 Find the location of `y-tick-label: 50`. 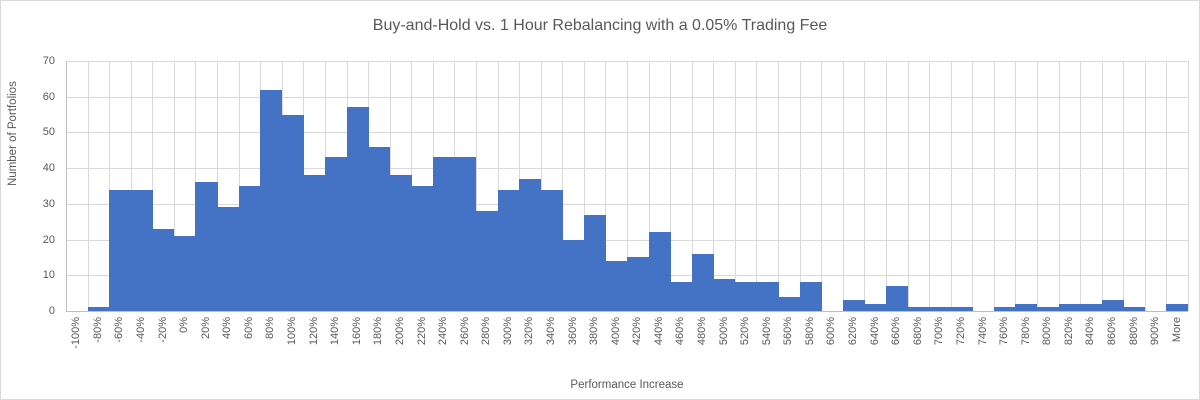

y-tick-label: 50 is located at coordinates (48, 132).